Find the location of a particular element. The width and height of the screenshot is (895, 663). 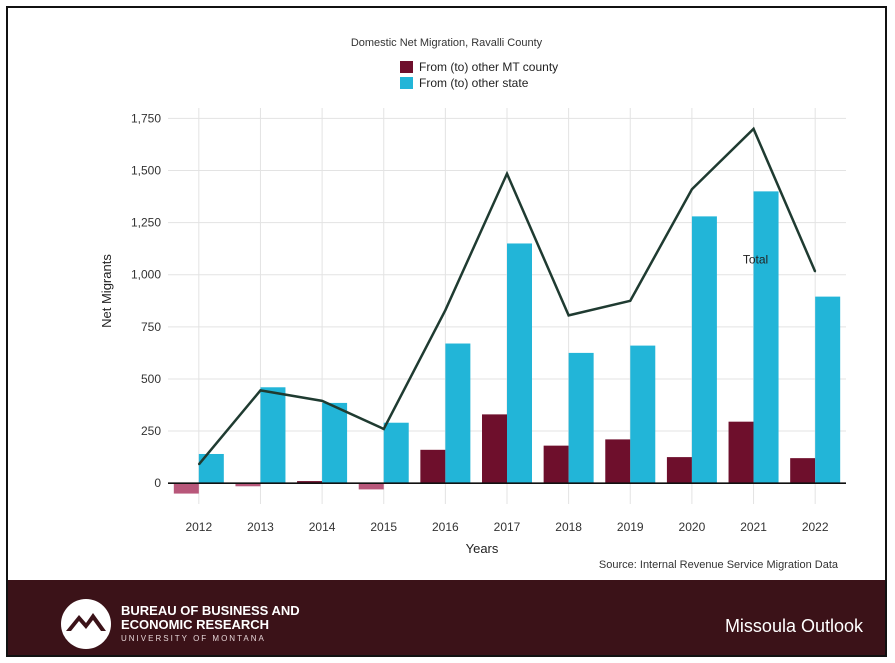

brand-line-1: BUREAU OF BUSINESS AND is located at coordinates (210, 610).